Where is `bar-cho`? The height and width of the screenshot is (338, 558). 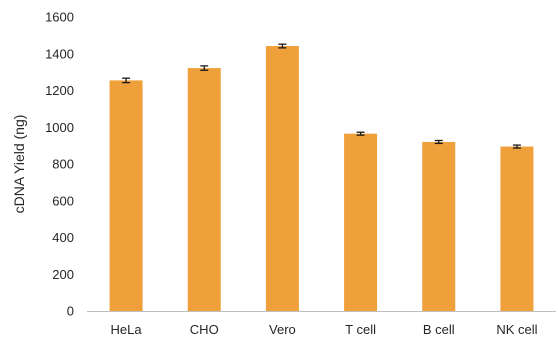 bar-cho is located at coordinates (204, 190).